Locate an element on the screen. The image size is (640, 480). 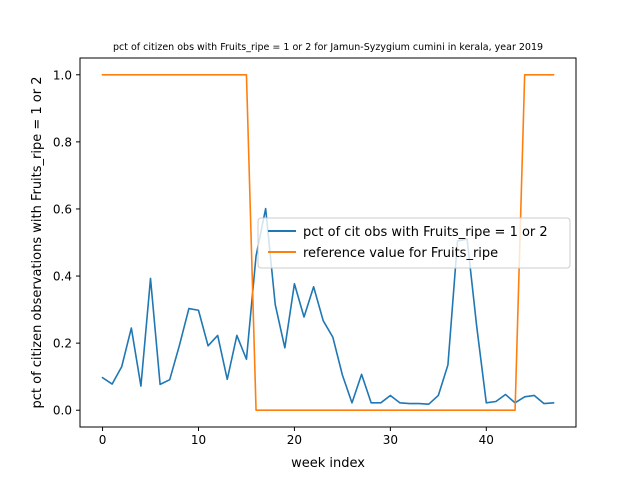
y-tick-label: 0.2 is located at coordinates (62, 344).